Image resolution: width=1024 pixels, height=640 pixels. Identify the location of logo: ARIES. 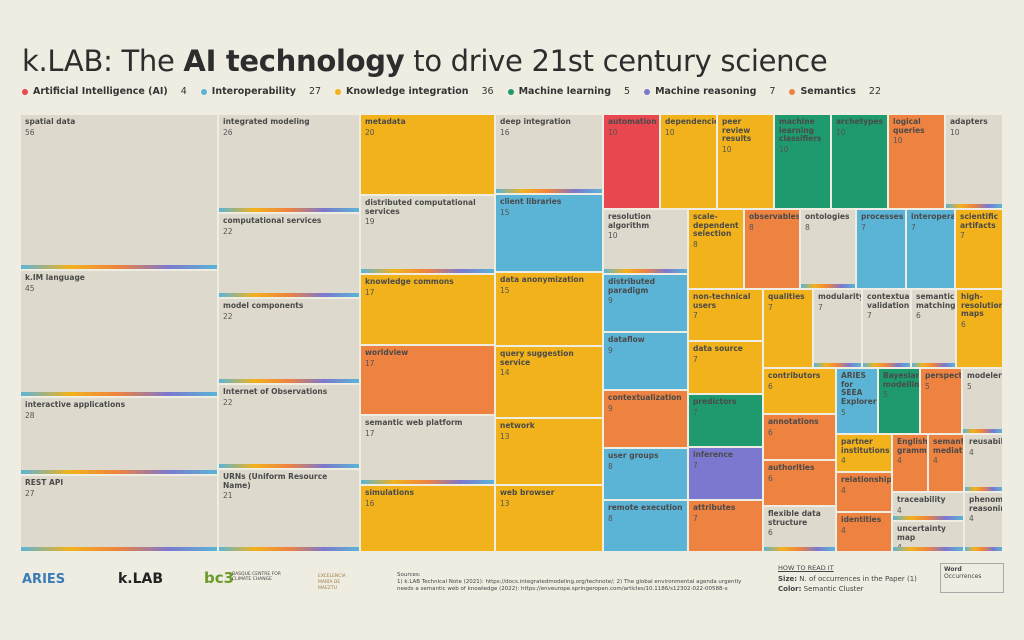
(44, 579).